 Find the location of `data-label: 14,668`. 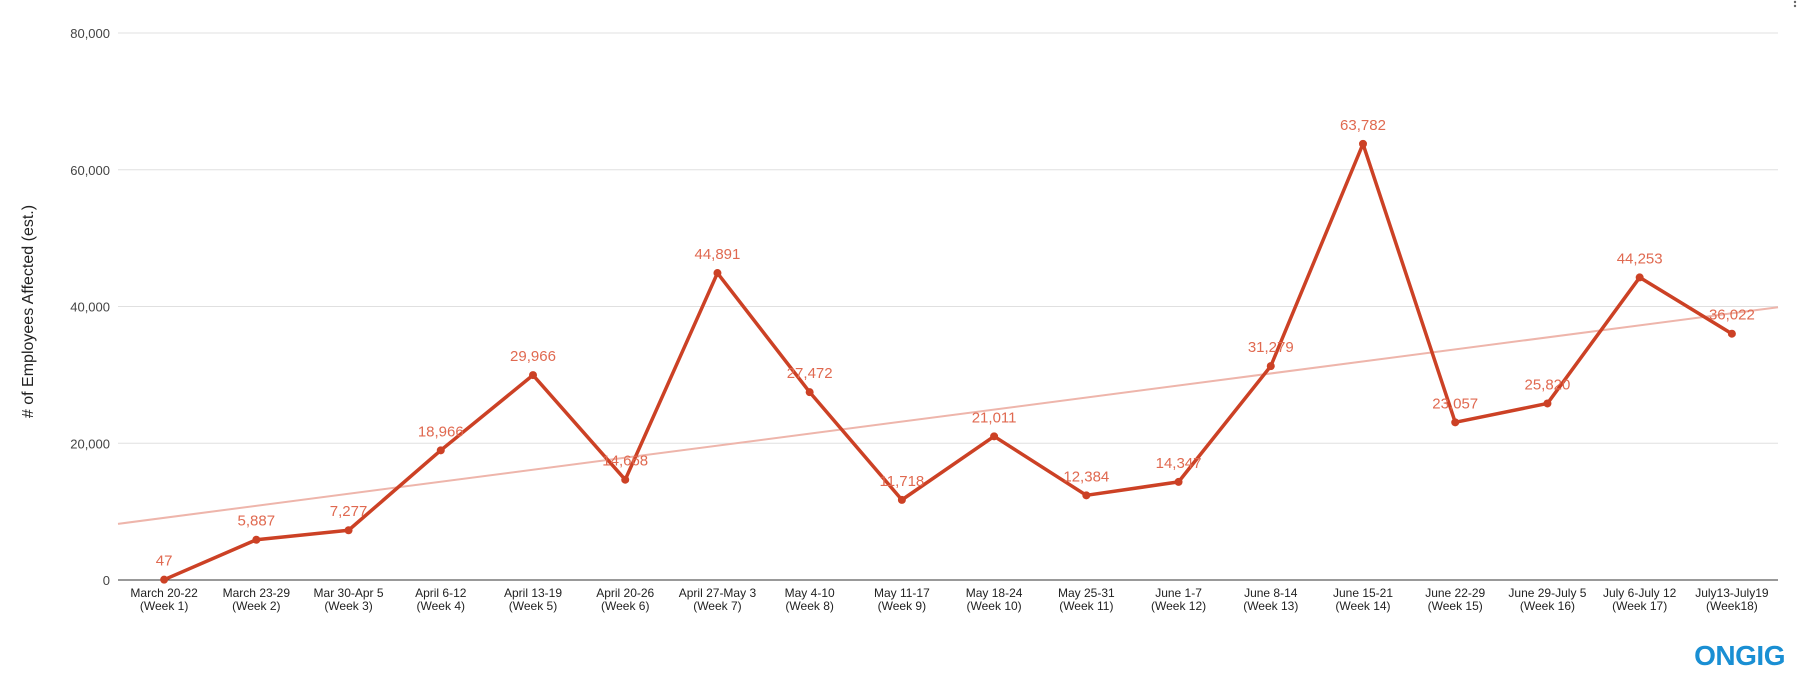

data-label: 14,668 is located at coordinates (625, 461).